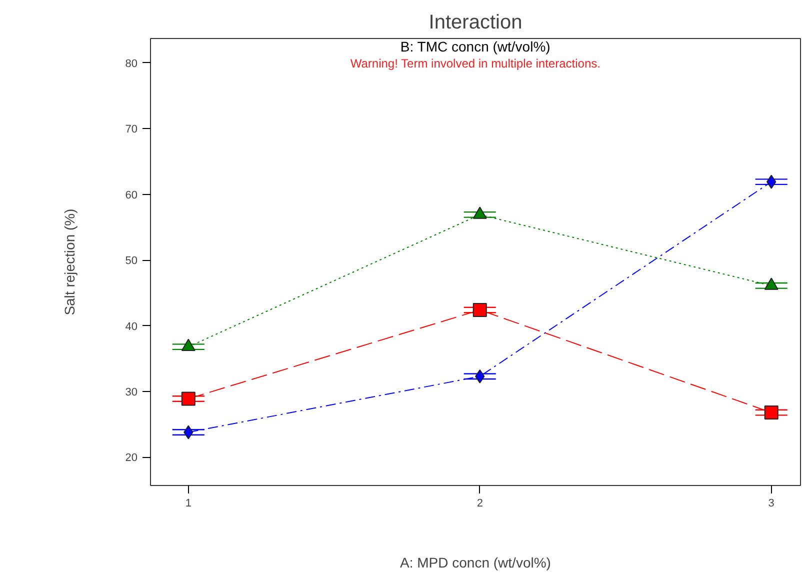 This screenshot has height=583, width=802. I want to click on x-tick-label: 1, so click(188, 504).